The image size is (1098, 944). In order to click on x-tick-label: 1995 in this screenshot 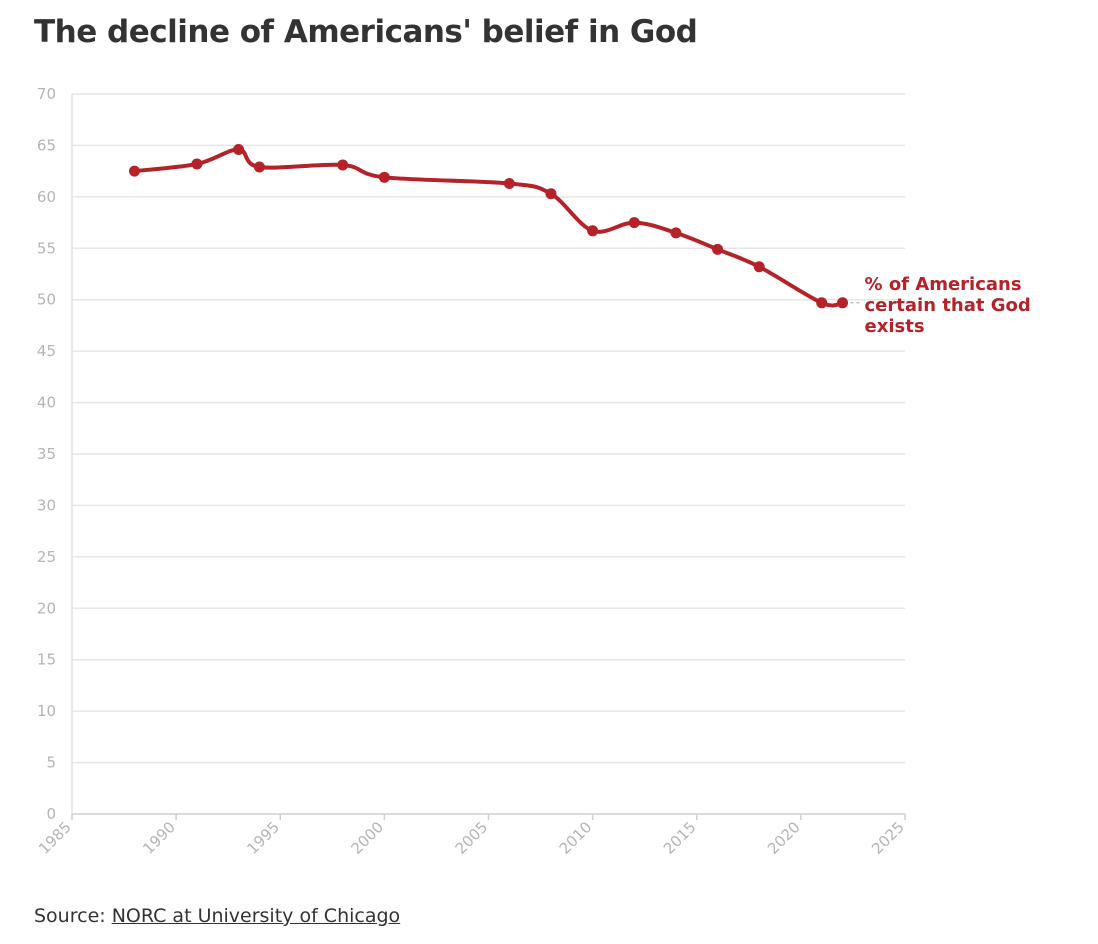, I will do `click(263, 838)`.